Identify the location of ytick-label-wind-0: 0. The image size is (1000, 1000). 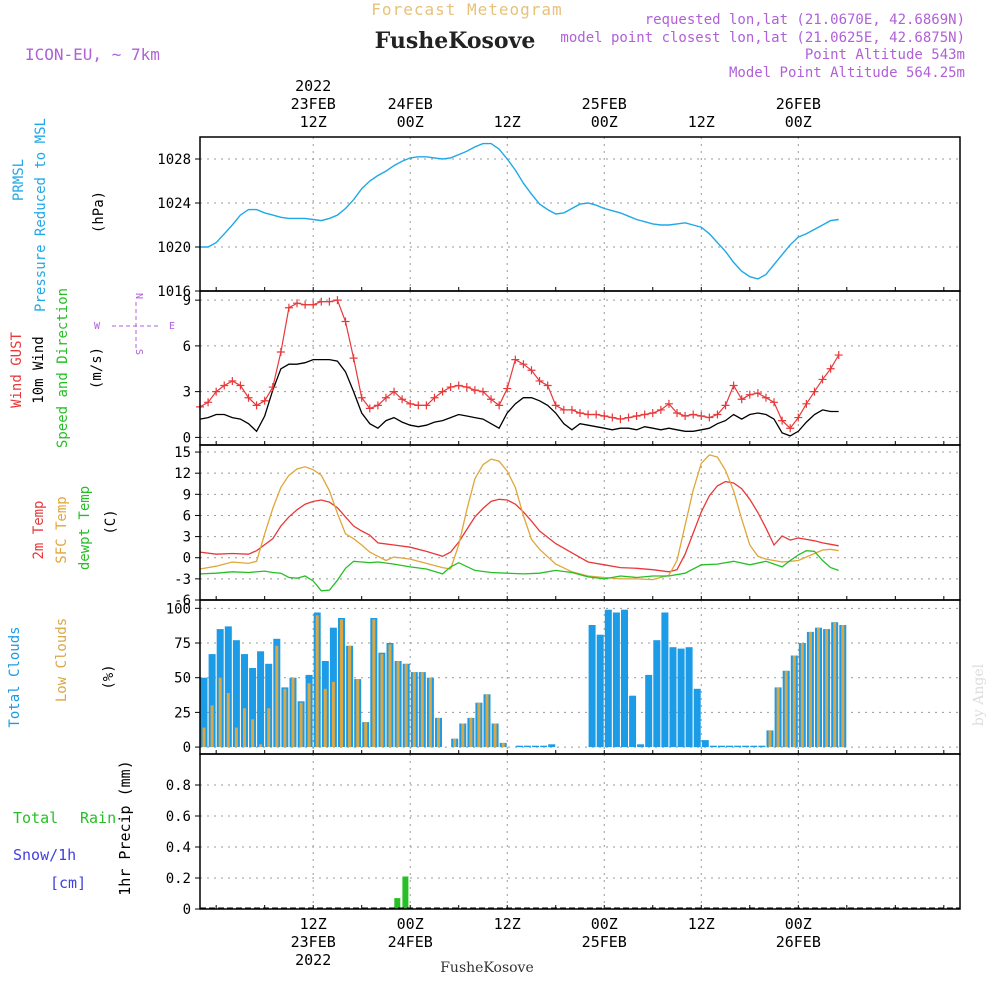
(187, 438).